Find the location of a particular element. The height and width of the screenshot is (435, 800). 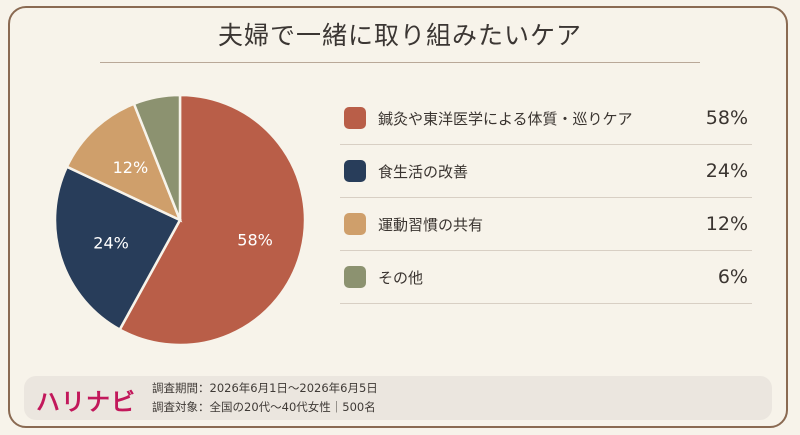

slice-label: 58% is located at coordinates (255, 239).